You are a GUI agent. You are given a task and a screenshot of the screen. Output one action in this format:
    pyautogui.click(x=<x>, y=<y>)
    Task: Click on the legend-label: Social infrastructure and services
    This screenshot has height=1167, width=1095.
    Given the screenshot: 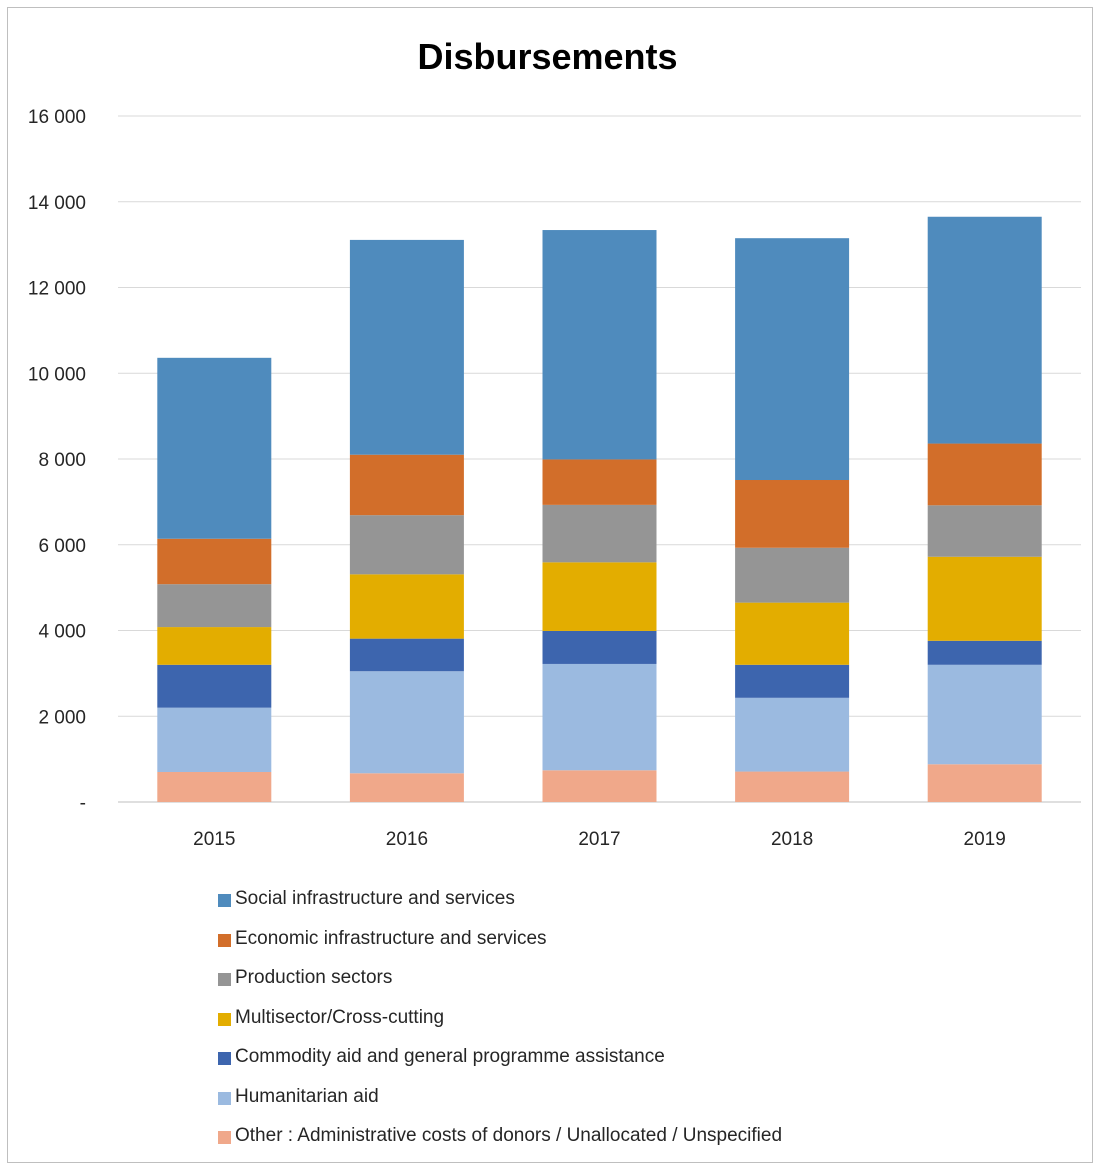 What is the action you would take?
    pyautogui.click(x=375, y=898)
    